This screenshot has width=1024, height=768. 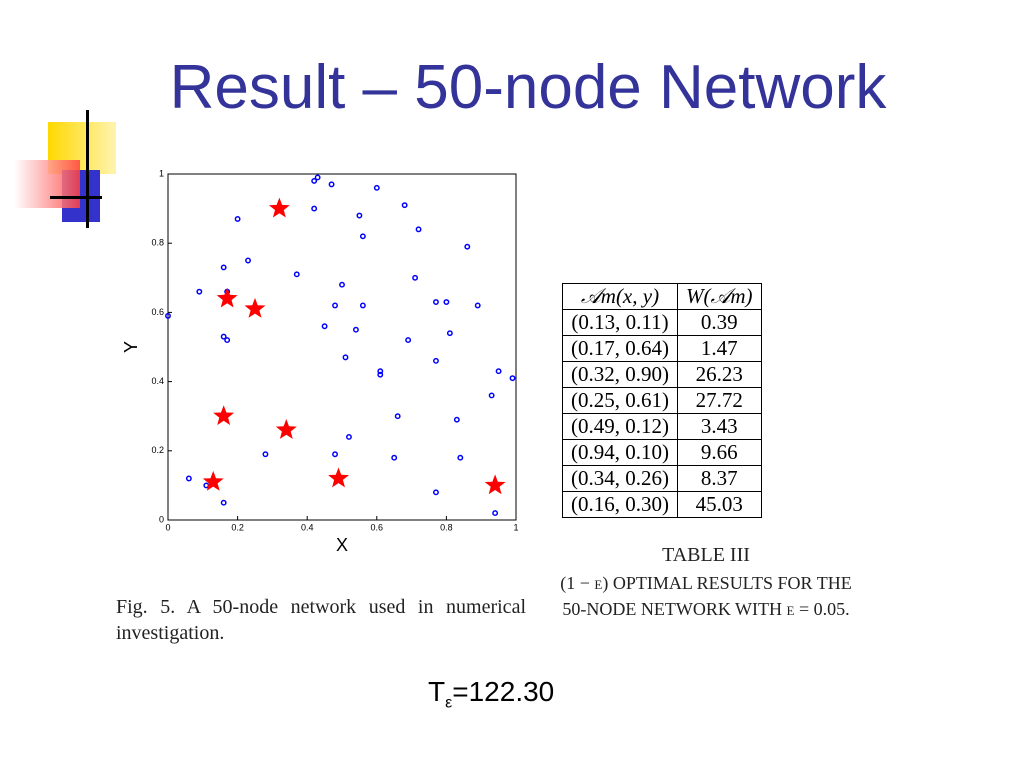 What do you see at coordinates (449, 703) in the screenshot?
I see `footer-sub: ε` at bounding box center [449, 703].